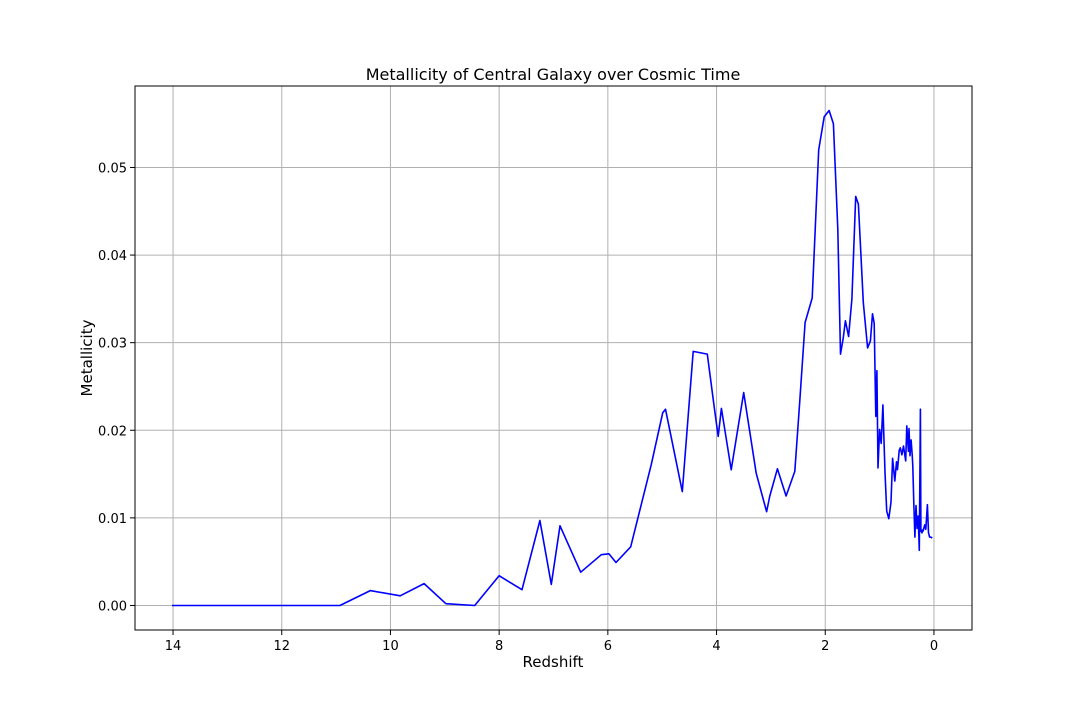 The image size is (1080, 720). I want to click on x-tick-label: 2, so click(825, 646).